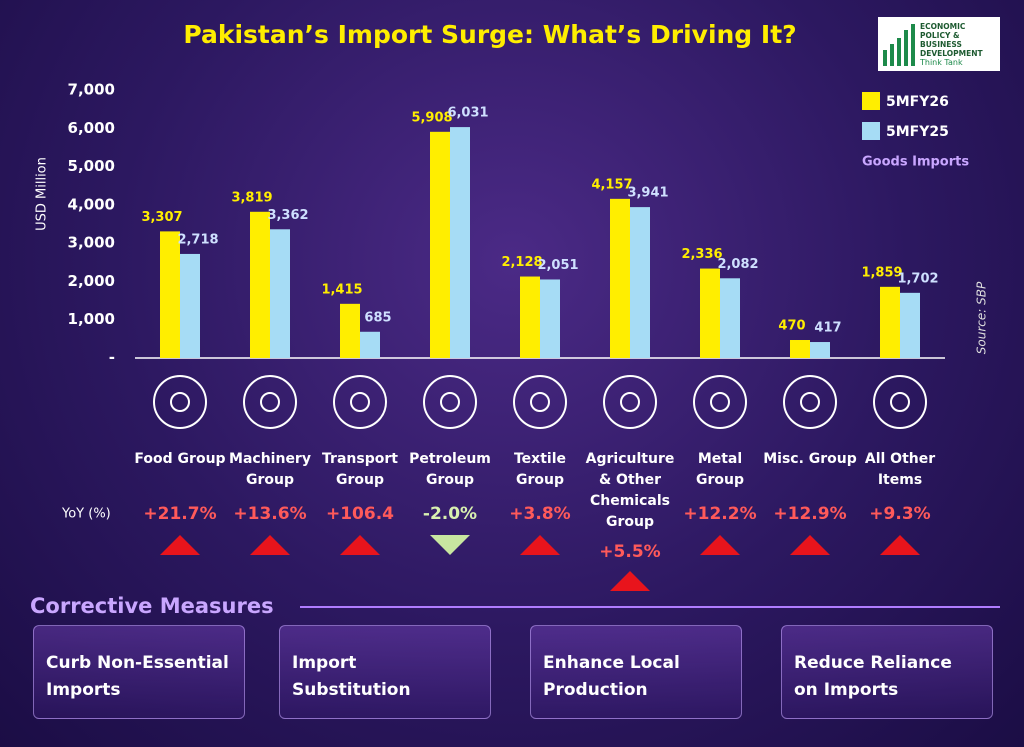  I want to click on value-label: 3,941, so click(647, 193).